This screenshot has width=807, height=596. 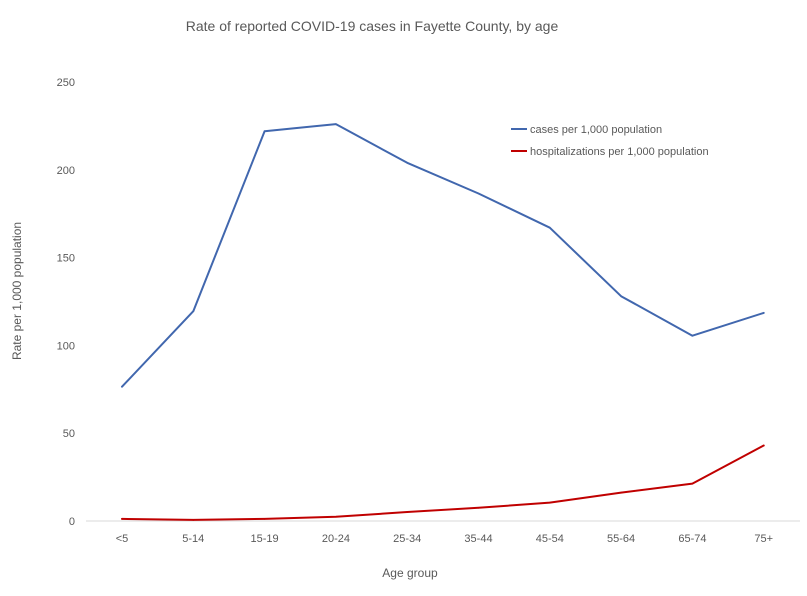 I want to click on x-tick-label: 55-64, so click(x=621, y=539).